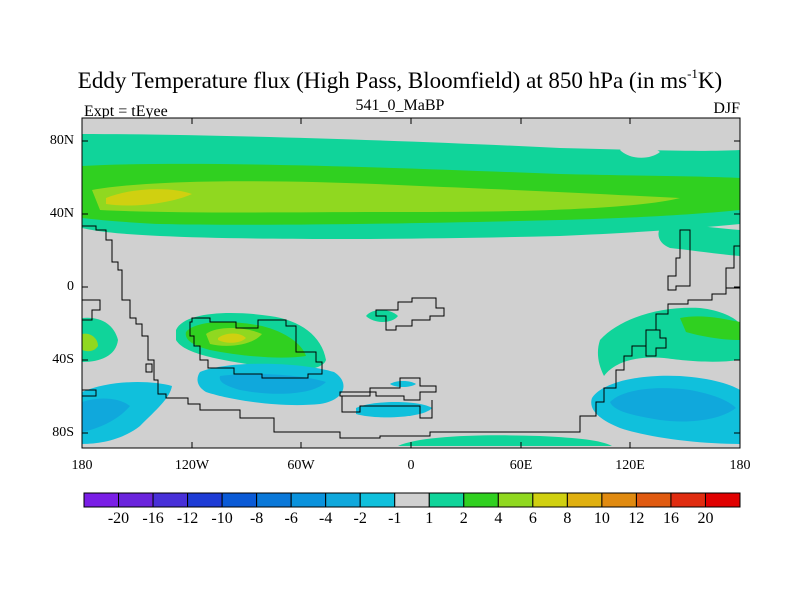  I want to click on lat-tick-label: 80S, so click(63, 432).